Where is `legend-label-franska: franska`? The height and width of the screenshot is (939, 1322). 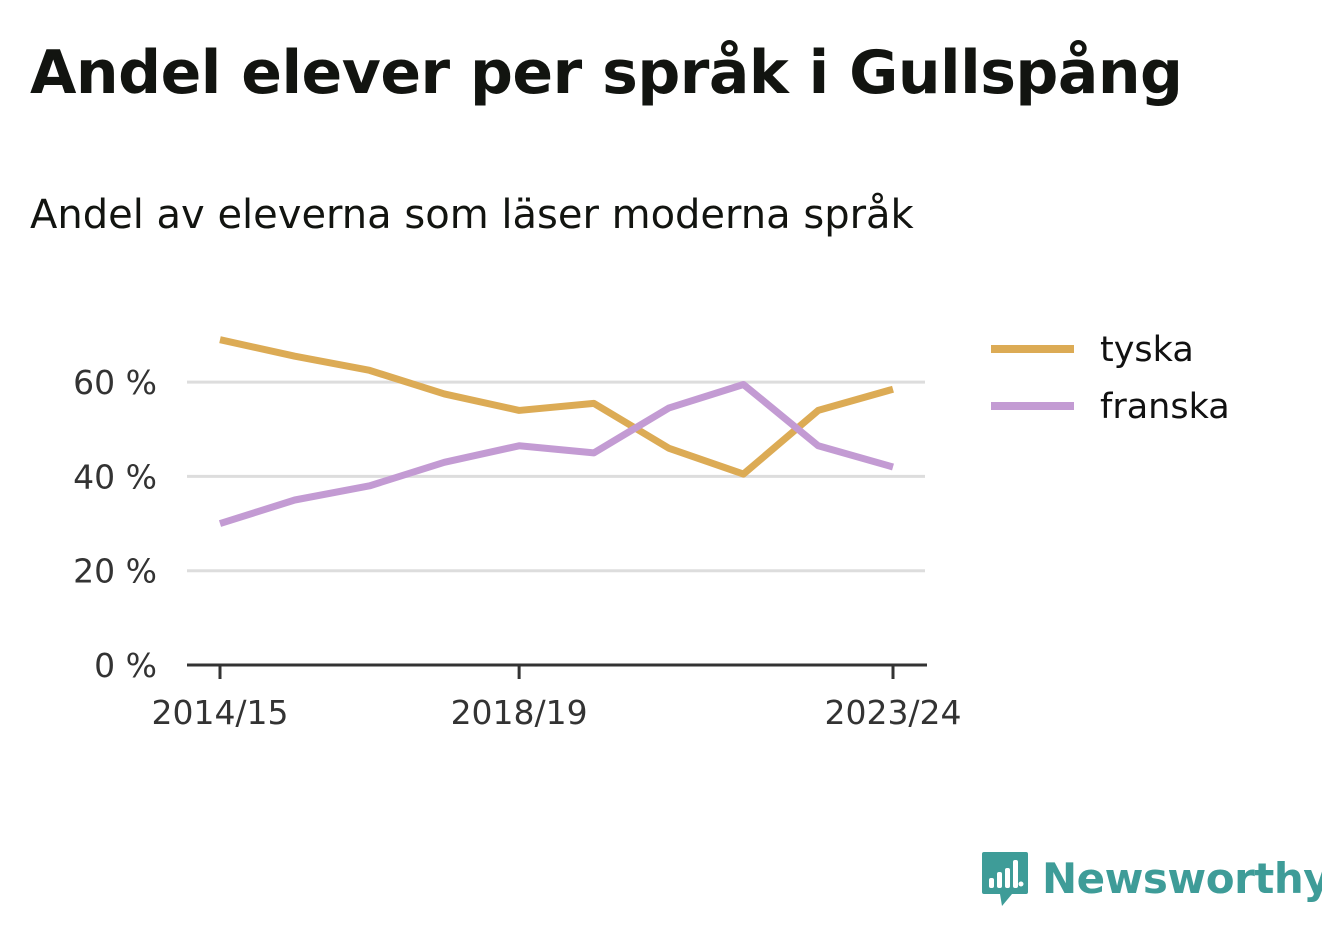
legend-label-franska: franska is located at coordinates (1165, 407).